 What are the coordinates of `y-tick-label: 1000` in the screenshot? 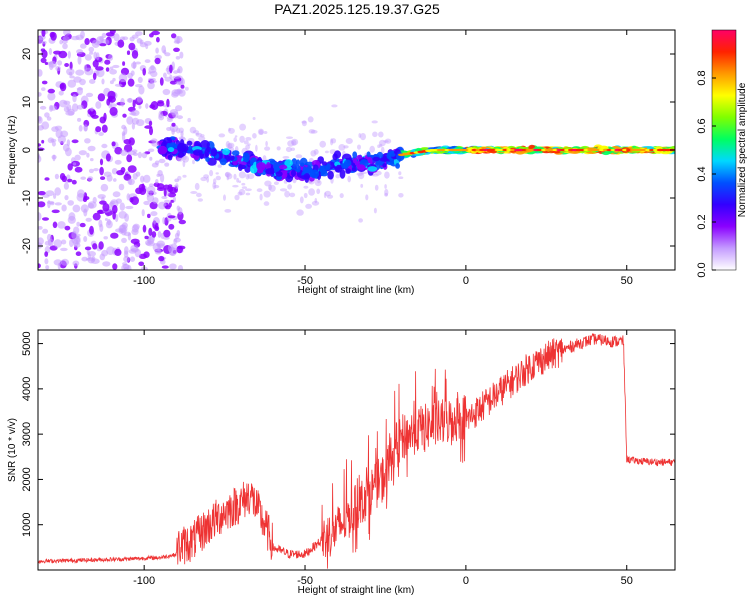 It's located at (27, 524).